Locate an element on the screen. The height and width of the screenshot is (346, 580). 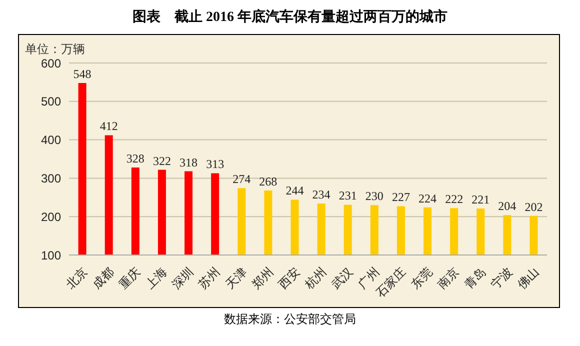
x-tick-label: 青岛 is located at coordinates (475, 278).